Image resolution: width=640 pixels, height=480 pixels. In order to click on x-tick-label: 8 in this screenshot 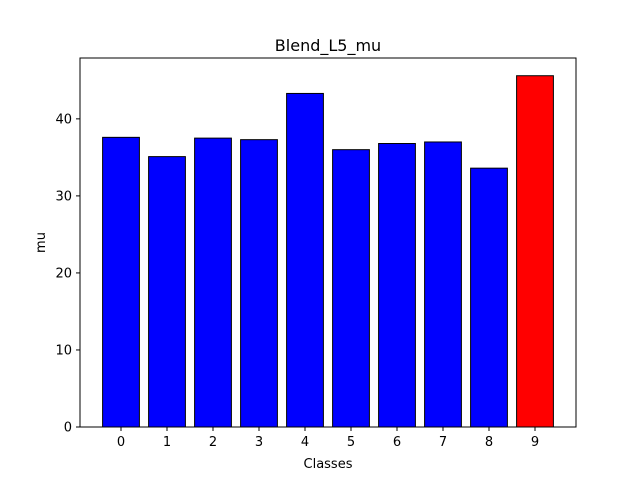, I will do `click(489, 442)`.